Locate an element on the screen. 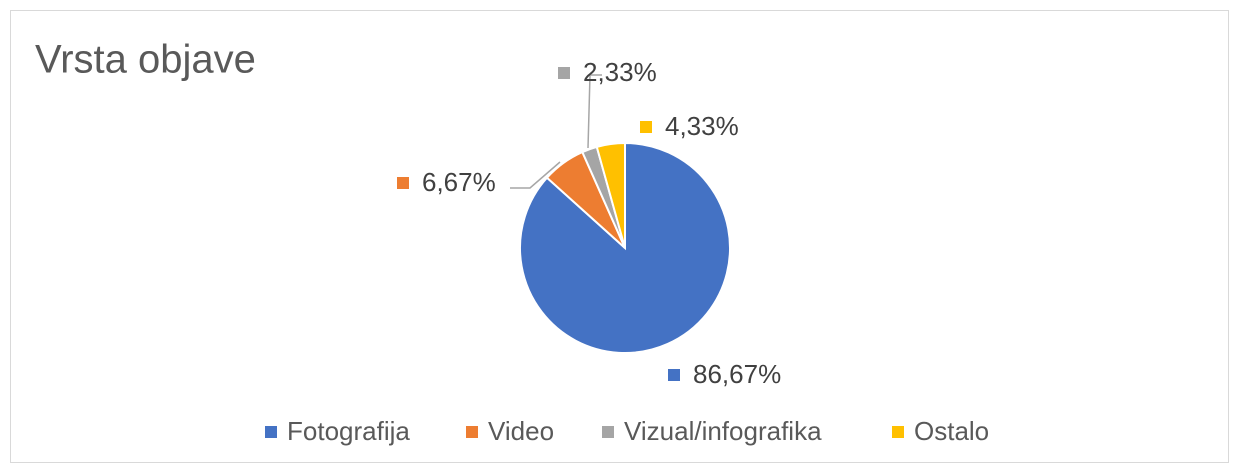 This screenshot has width=1239, height=466. data-label: 86,67% is located at coordinates (737, 374).